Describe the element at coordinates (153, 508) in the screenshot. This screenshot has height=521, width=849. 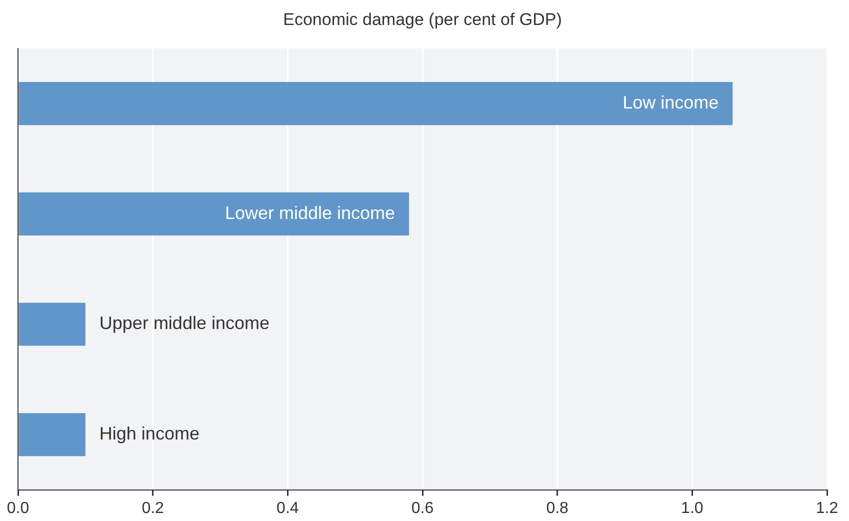
I see `x-tick-label: 0.2` at that location.